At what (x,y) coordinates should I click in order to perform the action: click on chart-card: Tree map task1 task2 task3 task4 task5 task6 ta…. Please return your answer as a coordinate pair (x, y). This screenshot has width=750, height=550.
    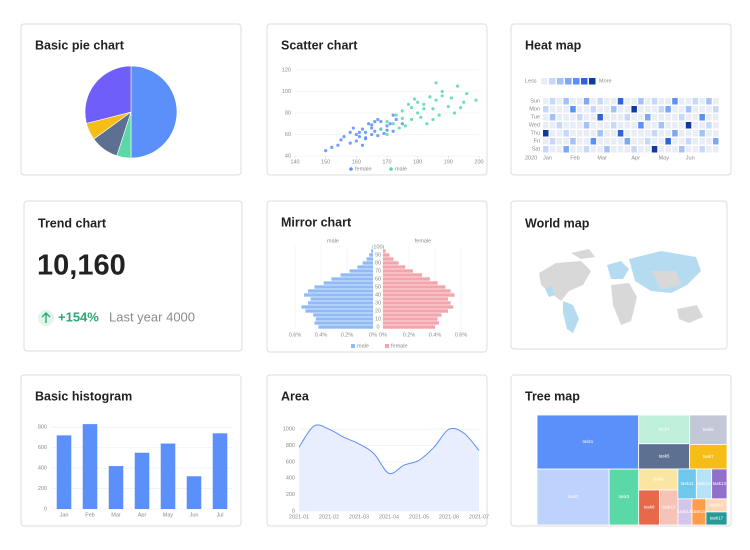
    Looking at the image, I should click on (621, 450).